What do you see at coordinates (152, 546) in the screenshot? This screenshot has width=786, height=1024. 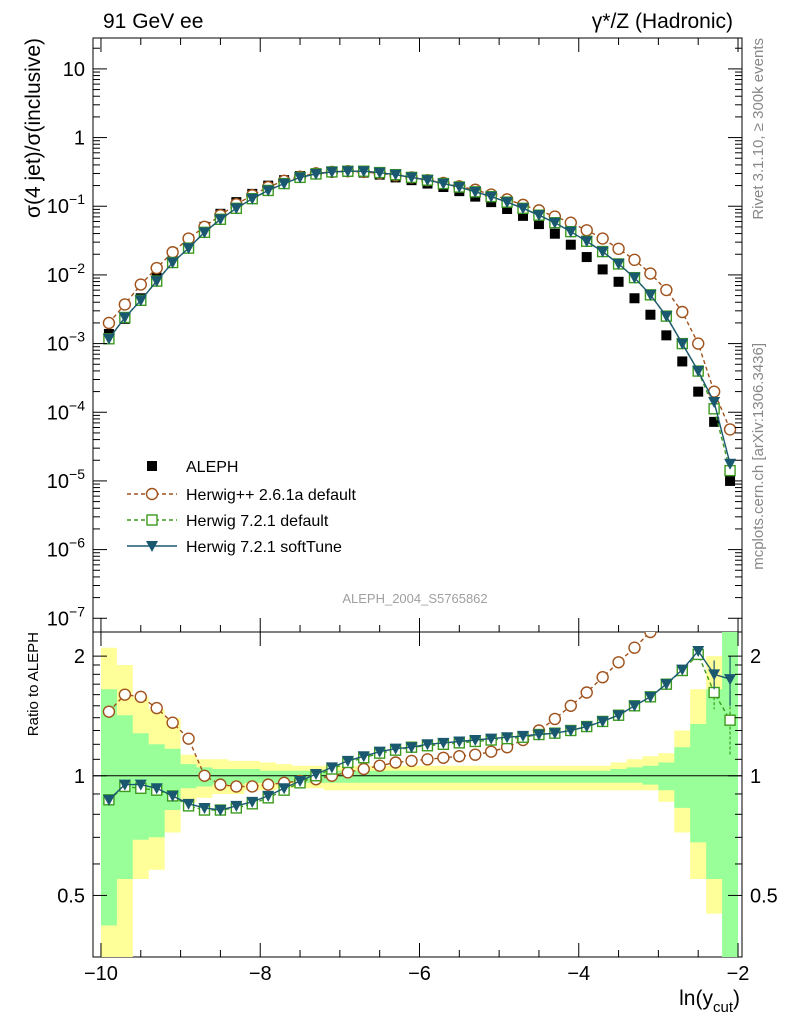 I see `legend-marker-herwig-721-softtune` at bounding box center [152, 546].